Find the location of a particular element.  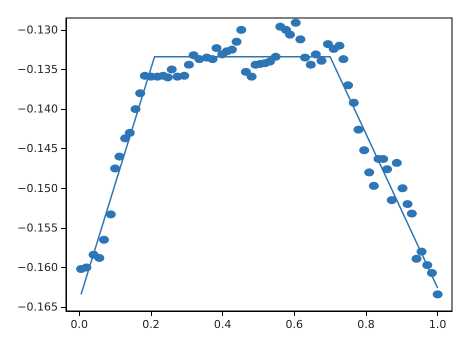

y-tick-label: −0.135 is located at coordinates (37, 69).